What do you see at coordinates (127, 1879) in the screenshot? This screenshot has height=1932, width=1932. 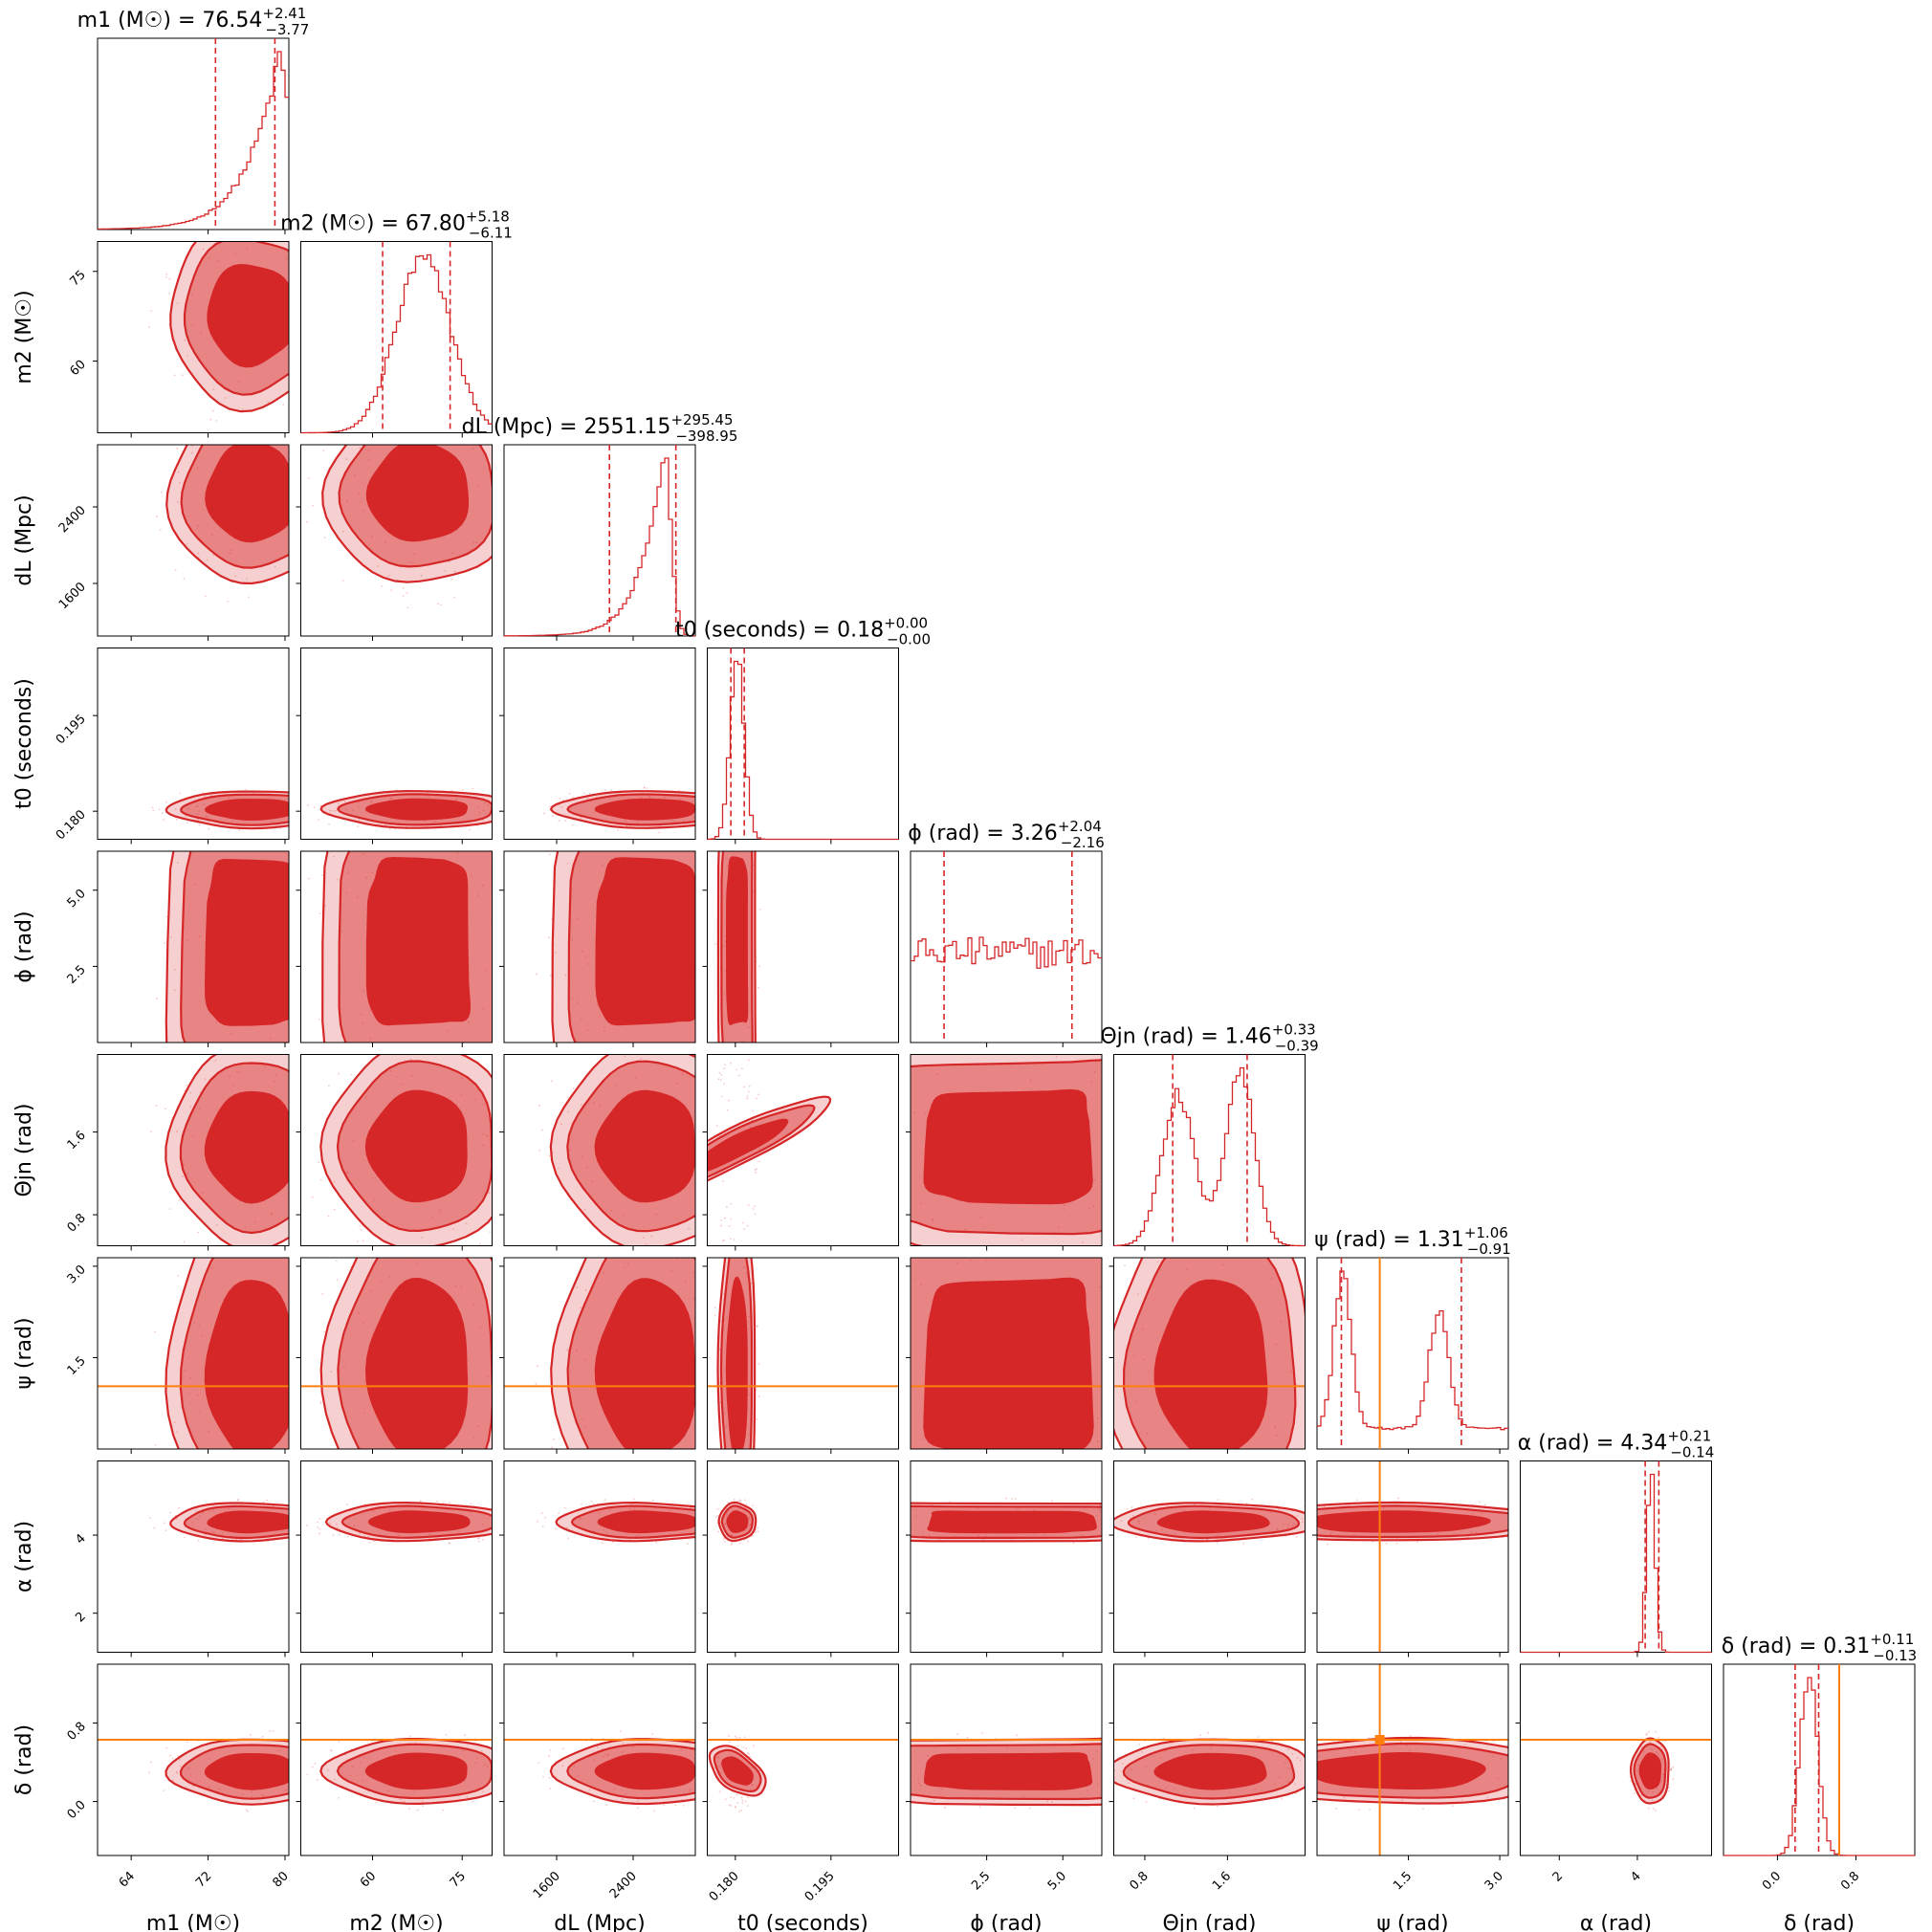 I see `x-tick-label: 64` at bounding box center [127, 1879].